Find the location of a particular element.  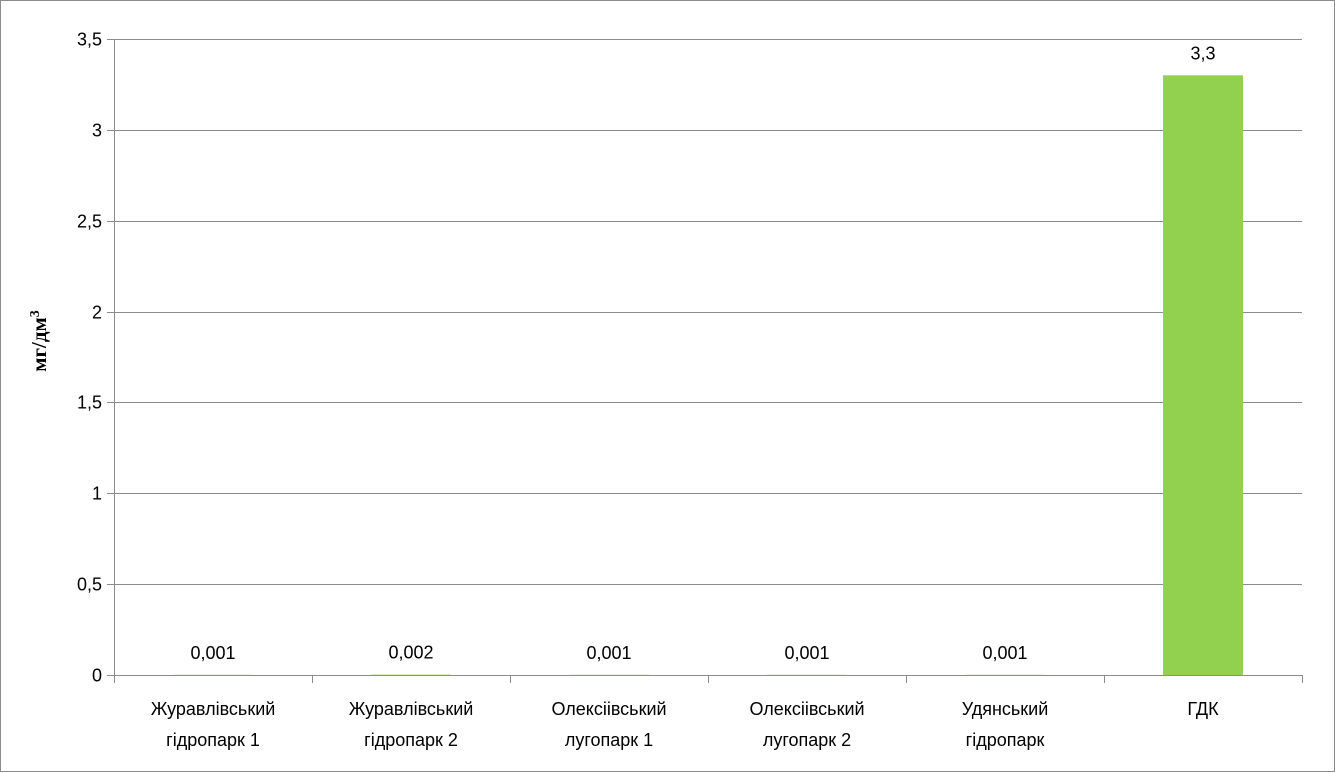

y-axis-tick-labels: 0 0,5 1 1,5 2 2,5 3 3,5 is located at coordinates (95, 358).